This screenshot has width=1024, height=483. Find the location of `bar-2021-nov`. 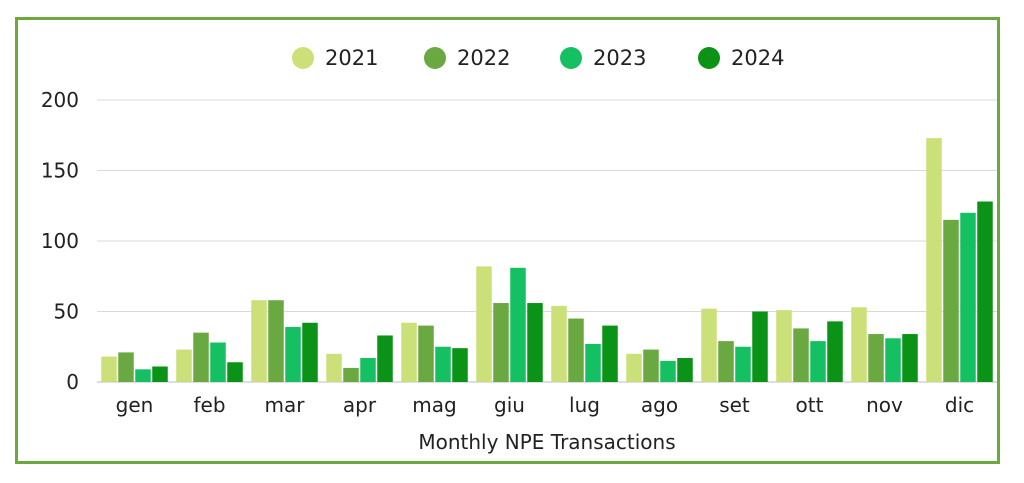

bar-2021-nov is located at coordinates (859, 344).